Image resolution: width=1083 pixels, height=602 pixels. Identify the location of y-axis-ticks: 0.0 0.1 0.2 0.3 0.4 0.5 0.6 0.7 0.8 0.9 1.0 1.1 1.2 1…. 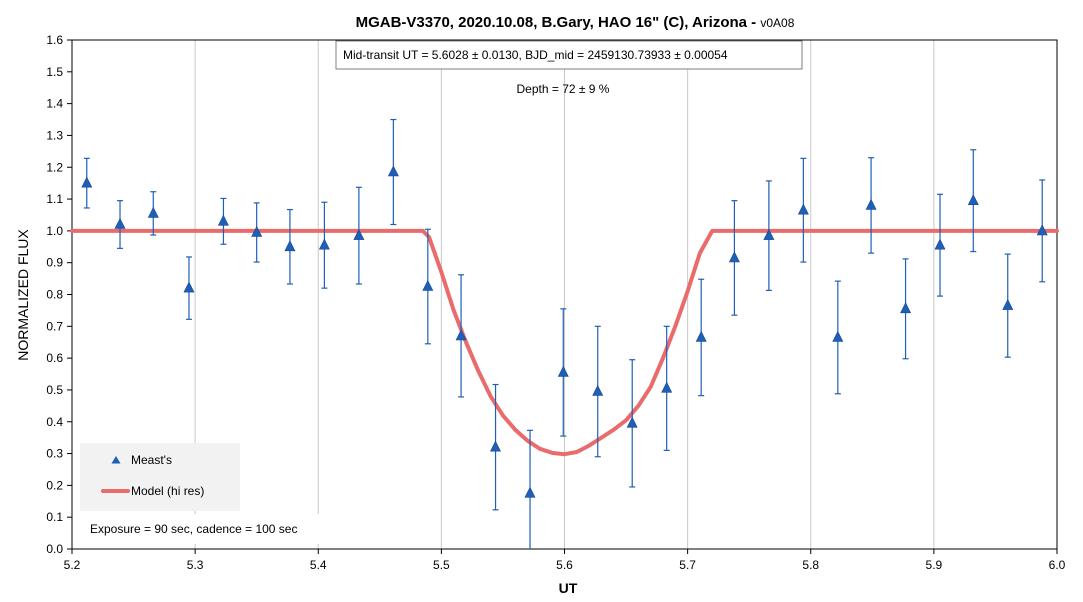
(59, 294).